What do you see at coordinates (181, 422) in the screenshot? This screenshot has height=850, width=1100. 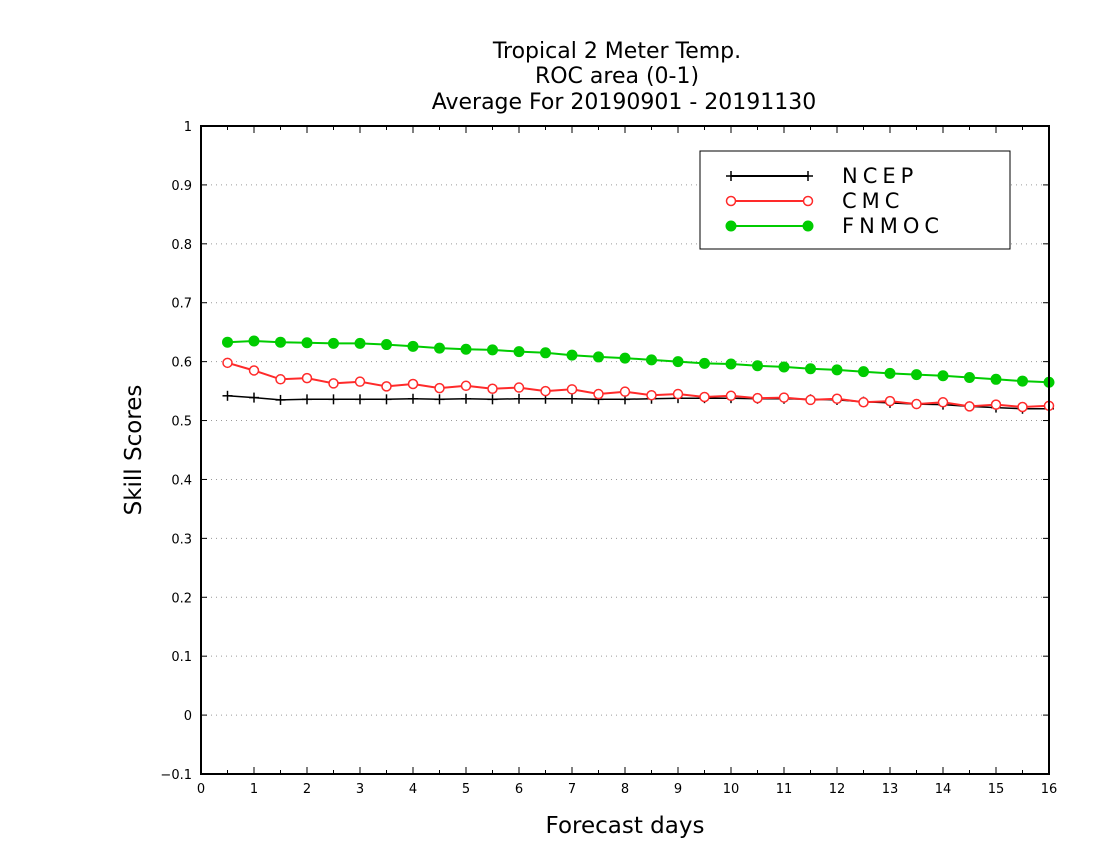 I see `y-tick-label: 0.5` at bounding box center [181, 422].